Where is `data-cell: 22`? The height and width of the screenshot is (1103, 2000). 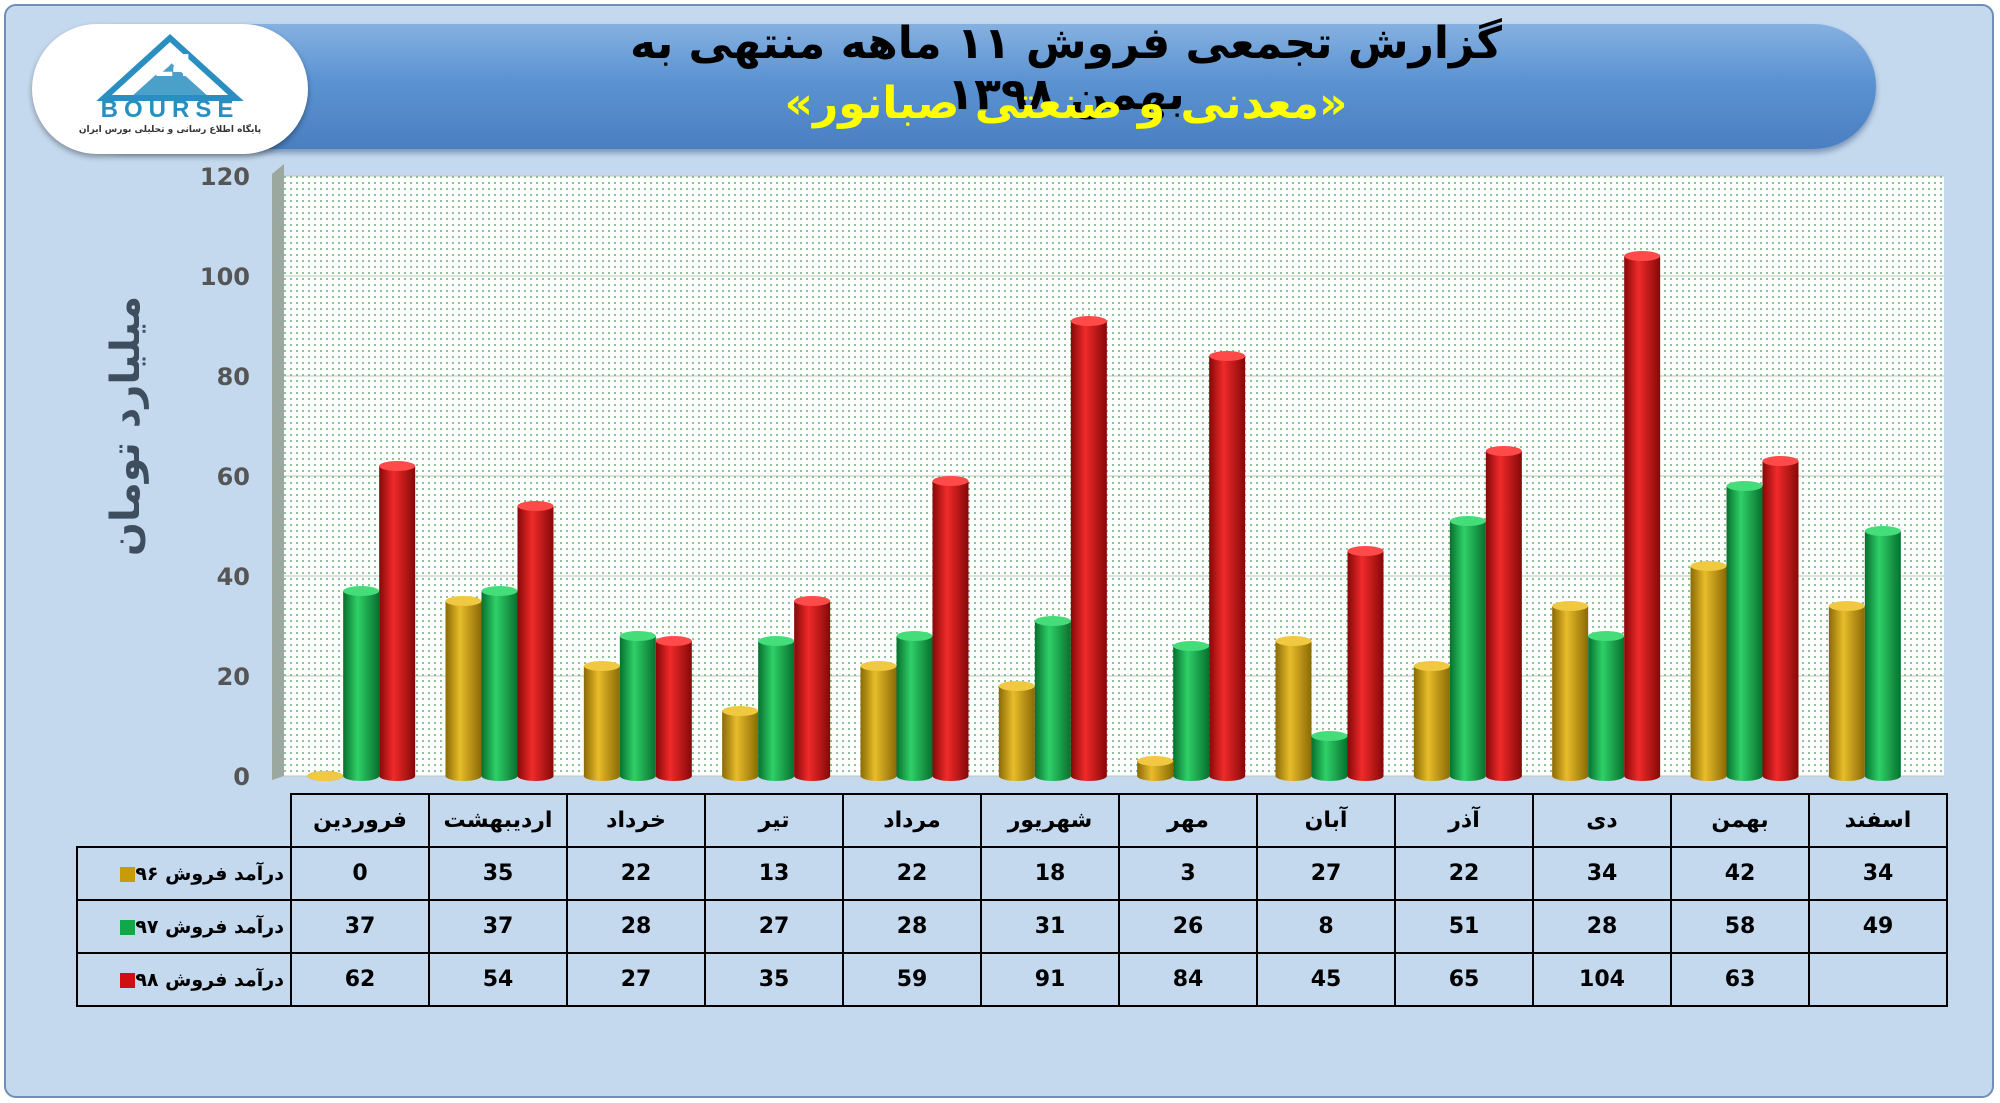
data-cell: 22 is located at coordinates (1464, 873).